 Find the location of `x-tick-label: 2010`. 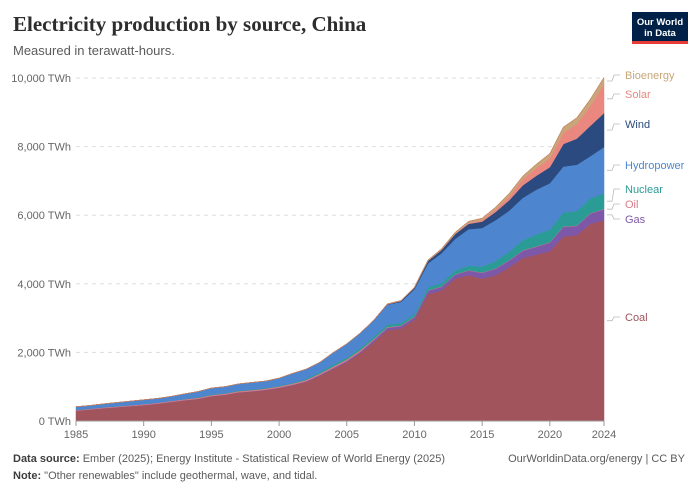

x-tick-label: 2010 is located at coordinates (414, 434).